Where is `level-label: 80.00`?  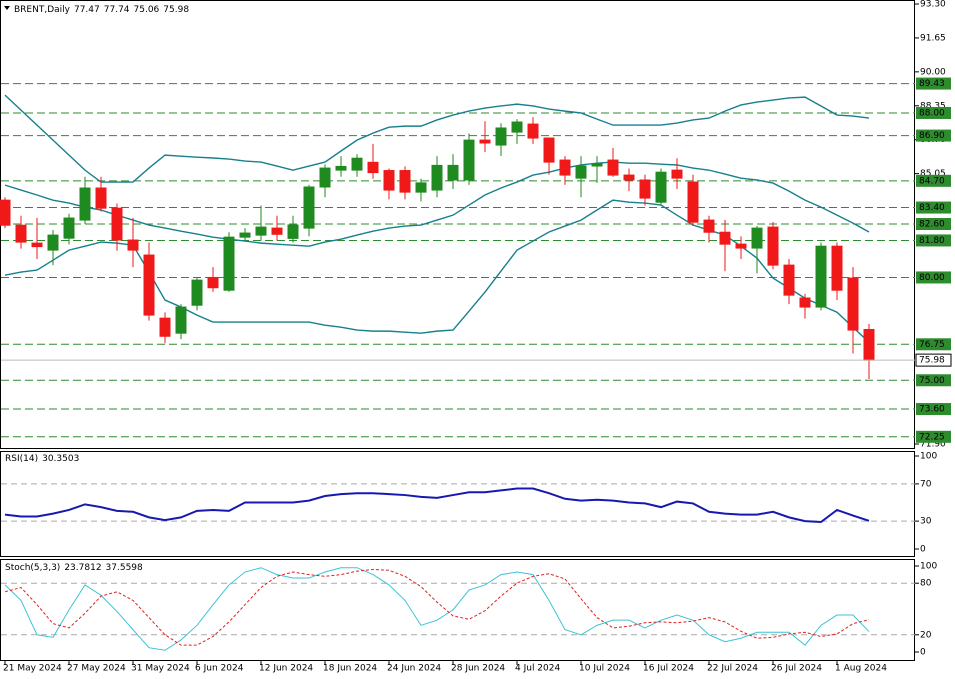
level-label: 80.00 is located at coordinates (932, 278).